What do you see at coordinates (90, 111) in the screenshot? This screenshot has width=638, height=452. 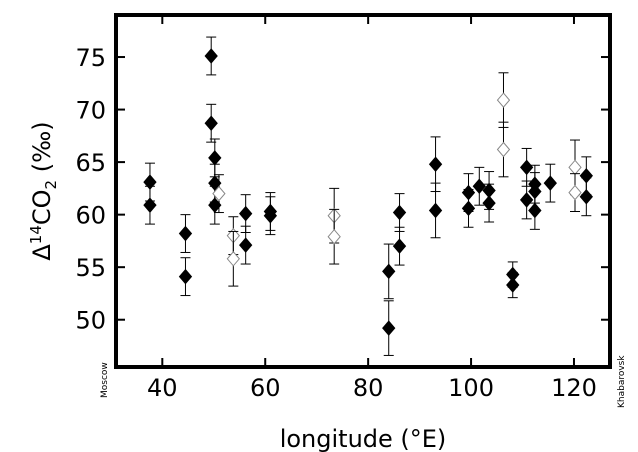 I see `y-tick-label: 70` at bounding box center [90, 111].